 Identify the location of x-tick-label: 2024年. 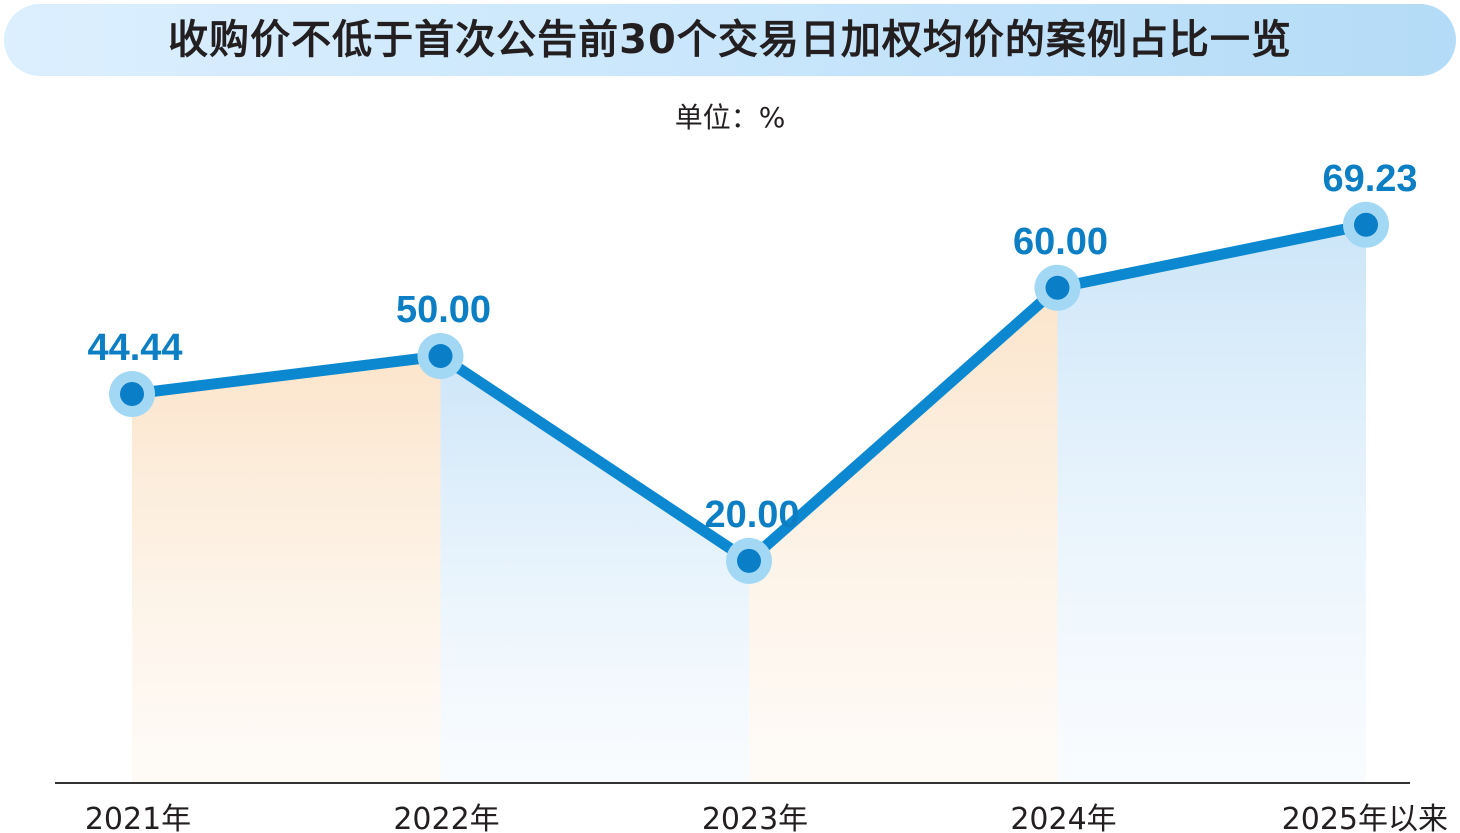
(1063, 817).